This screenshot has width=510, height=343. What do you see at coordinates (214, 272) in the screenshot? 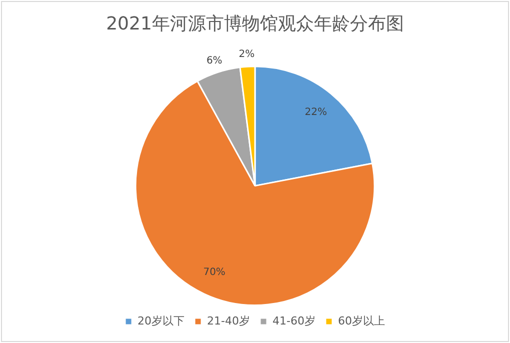
I see `data-label: 70%` at bounding box center [214, 272].